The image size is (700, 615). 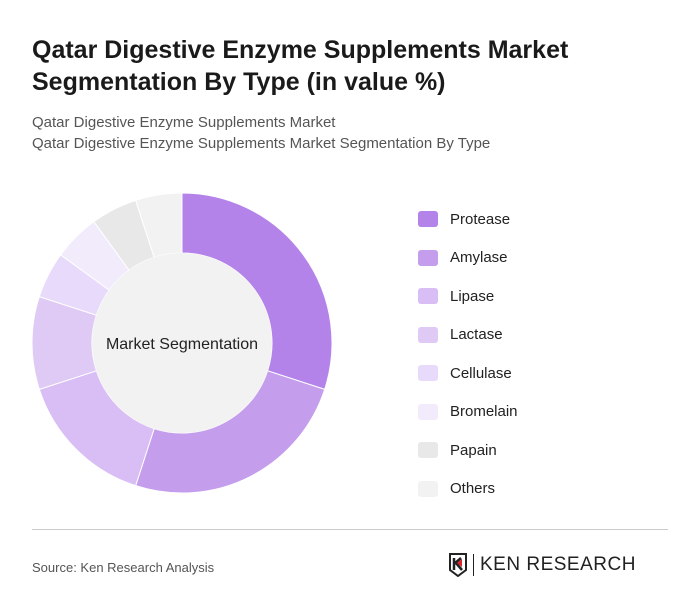 I want to click on legend-item-bromelain: Bromelain, so click(x=468, y=412).